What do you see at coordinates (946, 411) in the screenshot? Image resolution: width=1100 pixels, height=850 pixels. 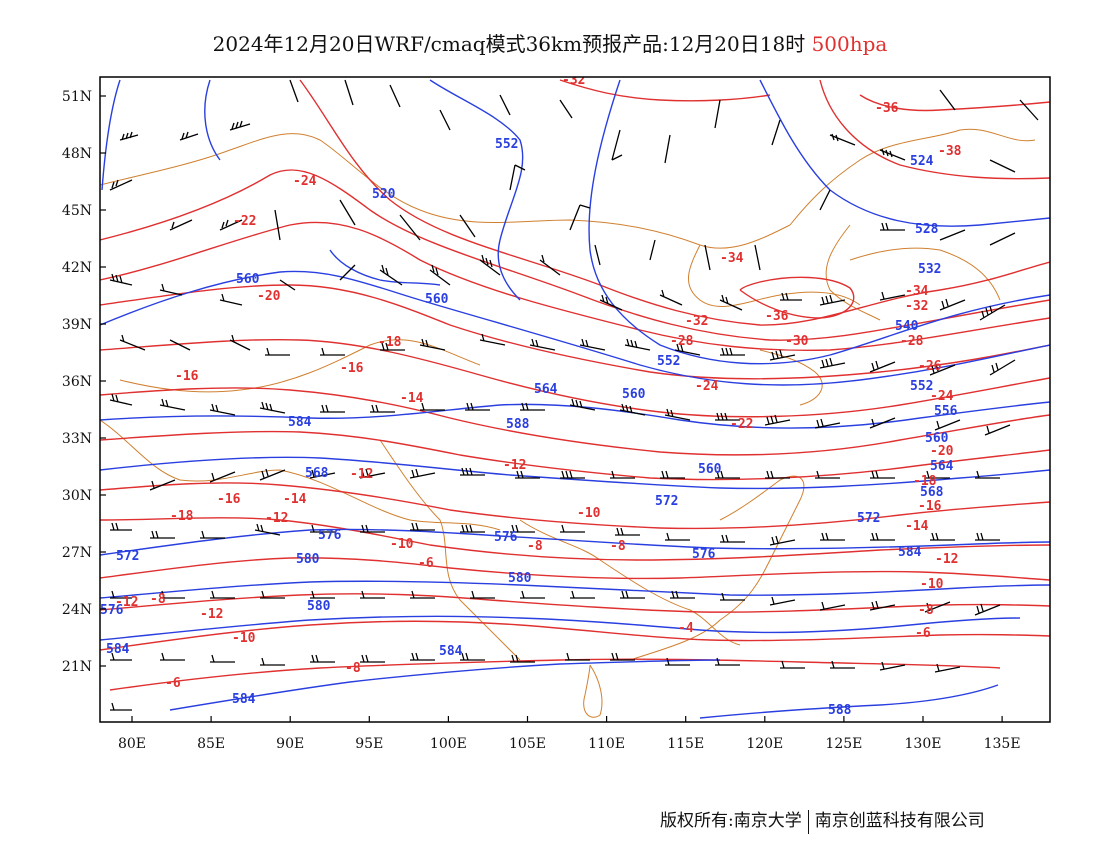 I see `height-label: 556` at bounding box center [946, 411].